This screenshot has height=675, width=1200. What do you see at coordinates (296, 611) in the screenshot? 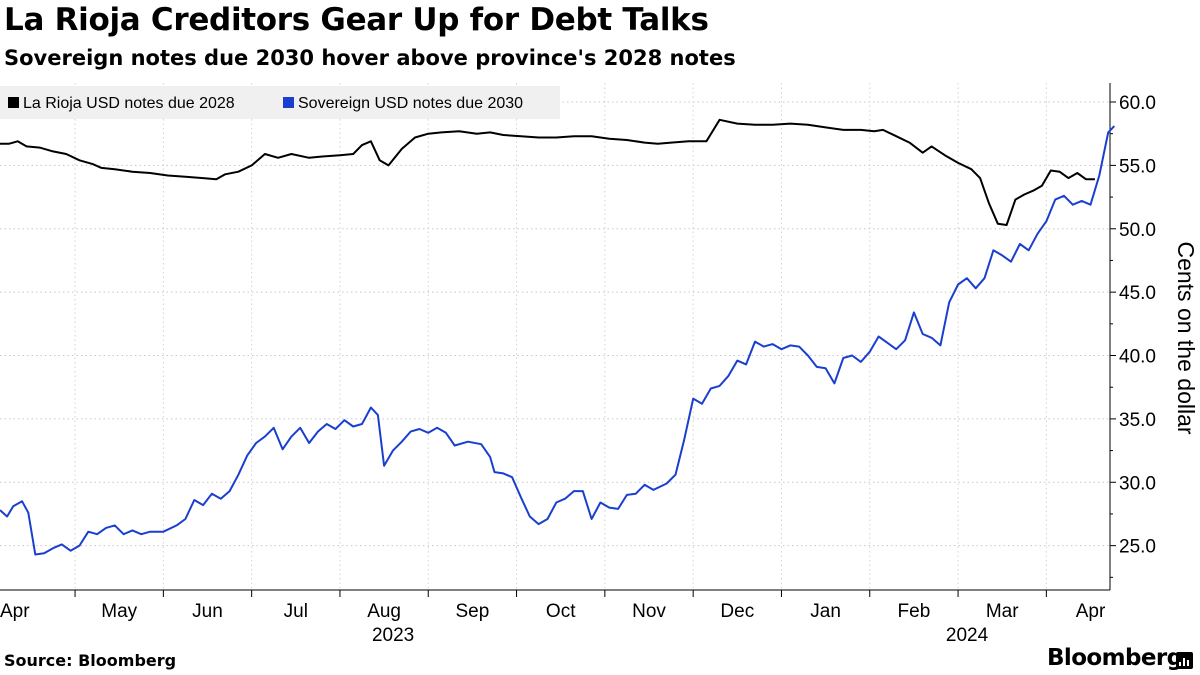
I see `x-tick-label: Jul` at bounding box center [296, 611].